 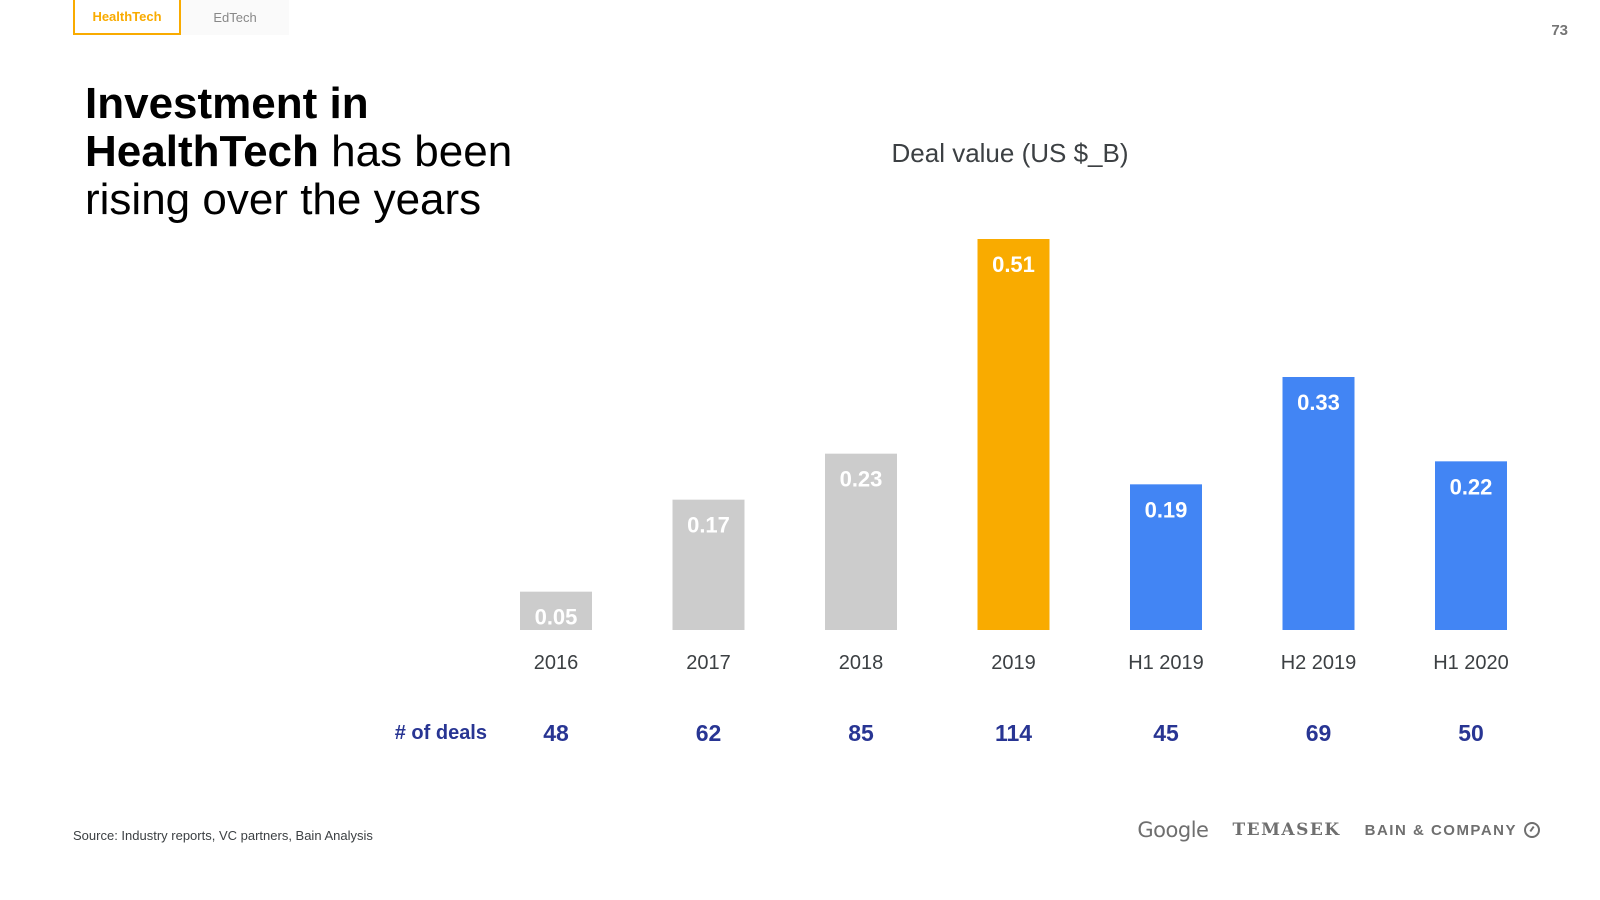 What do you see at coordinates (202, 151) in the screenshot?
I see `title-line-2-bold: HealthTech` at bounding box center [202, 151].